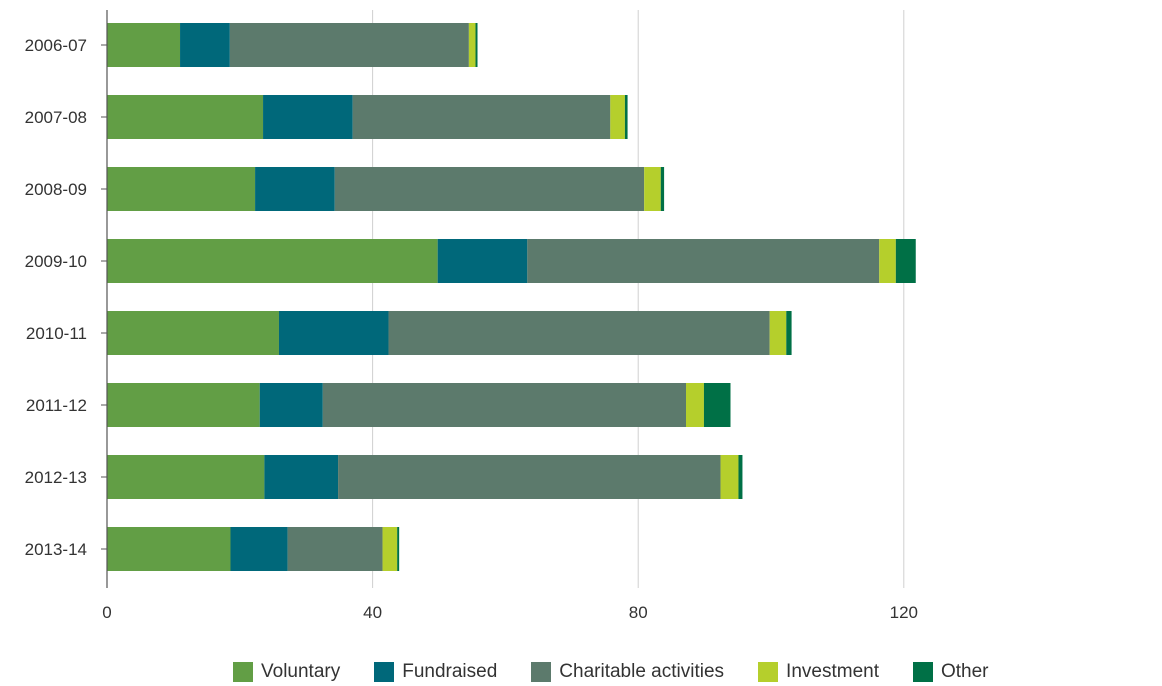  What do you see at coordinates (638, 612) in the screenshot?
I see `x-tick-label: 80` at bounding box center [638, 612].